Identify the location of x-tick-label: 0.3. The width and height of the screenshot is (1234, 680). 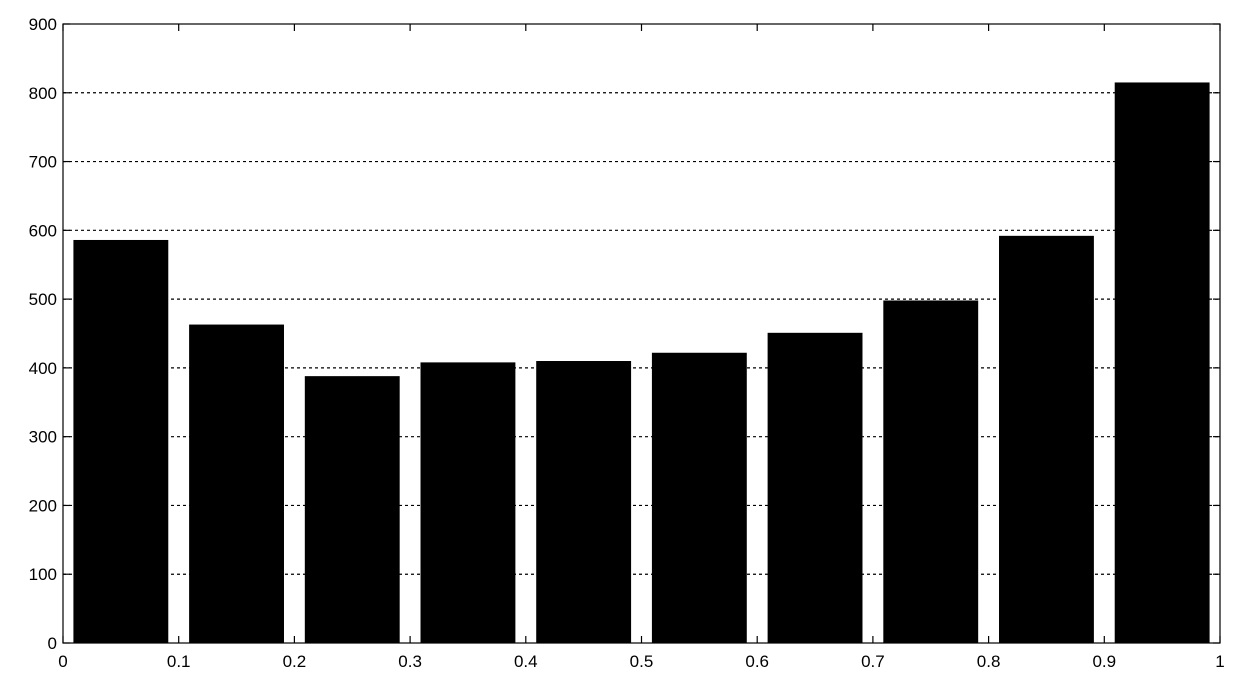
(410, 661).